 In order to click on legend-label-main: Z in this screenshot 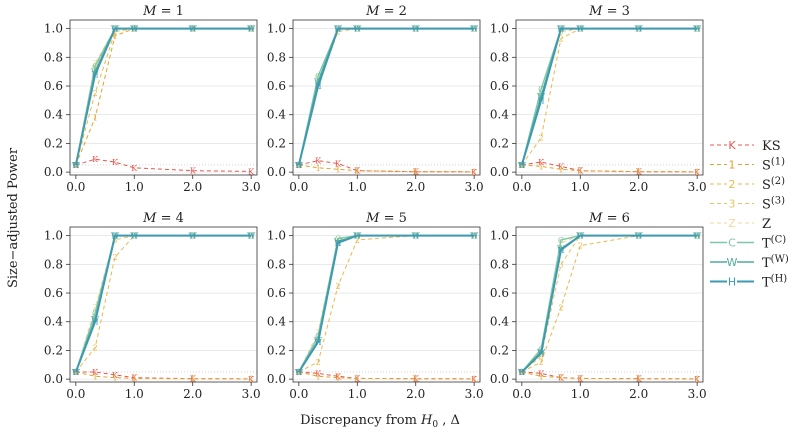, I will do `click(766, 224)`.